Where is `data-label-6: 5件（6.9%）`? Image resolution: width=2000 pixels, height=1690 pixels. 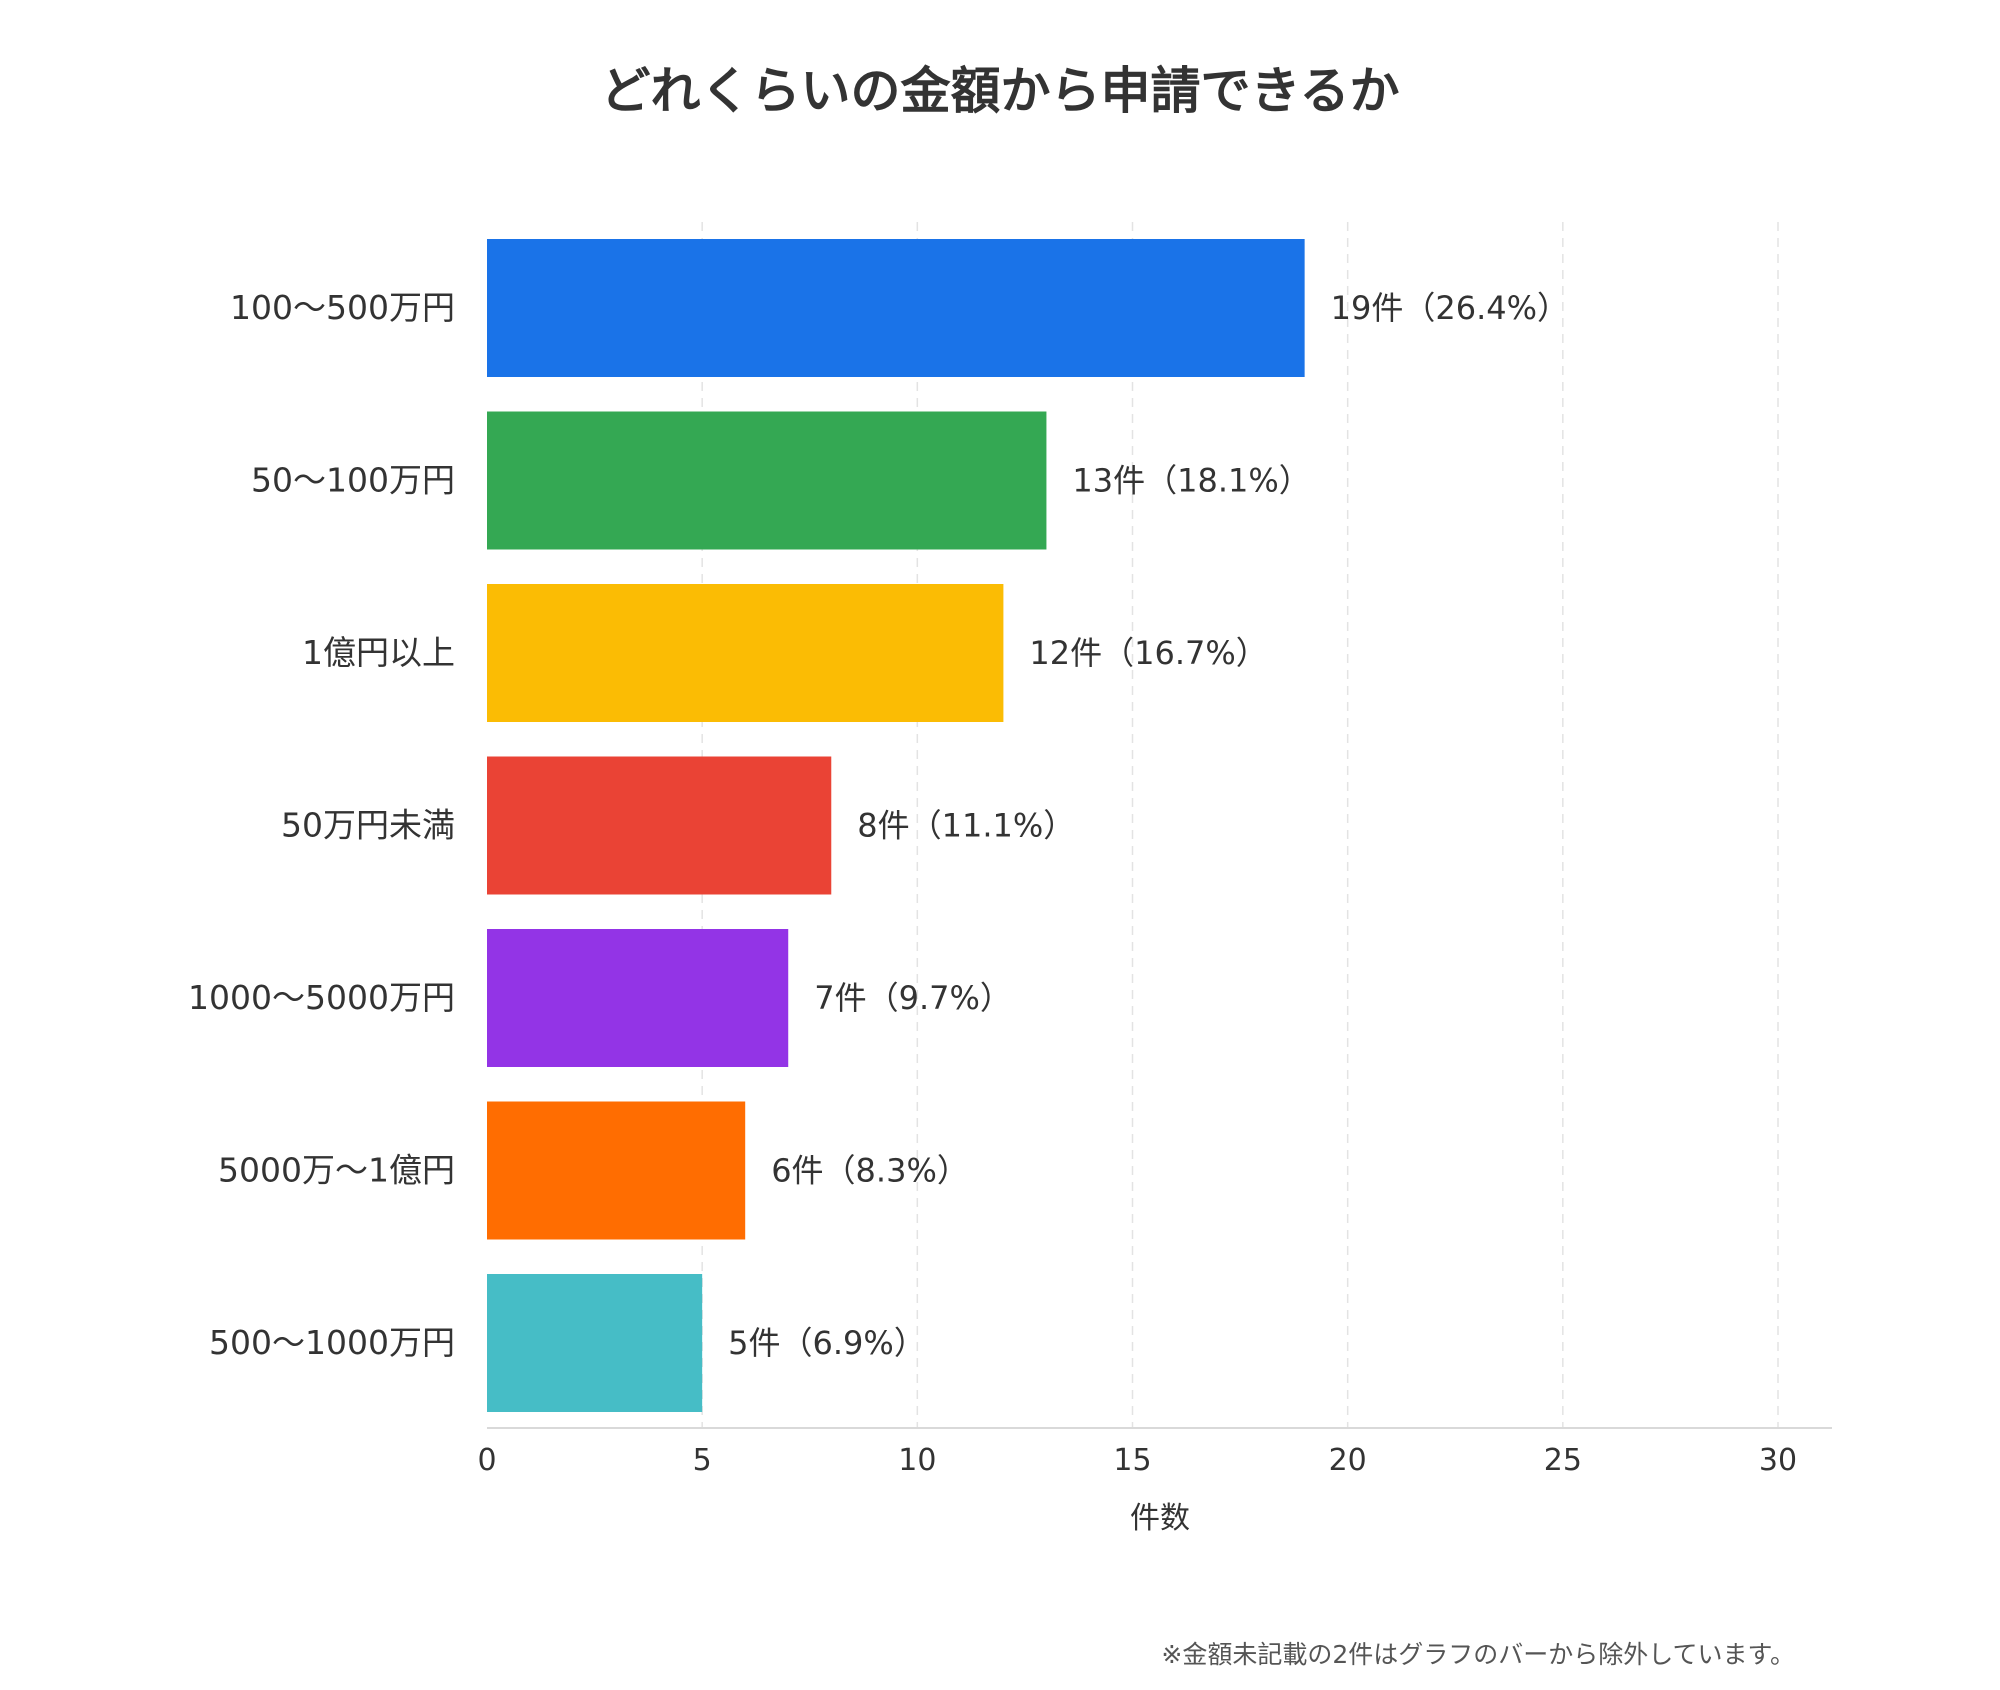
data-label-6: 5件（6.9%） is located at coordinates (827, 1343).